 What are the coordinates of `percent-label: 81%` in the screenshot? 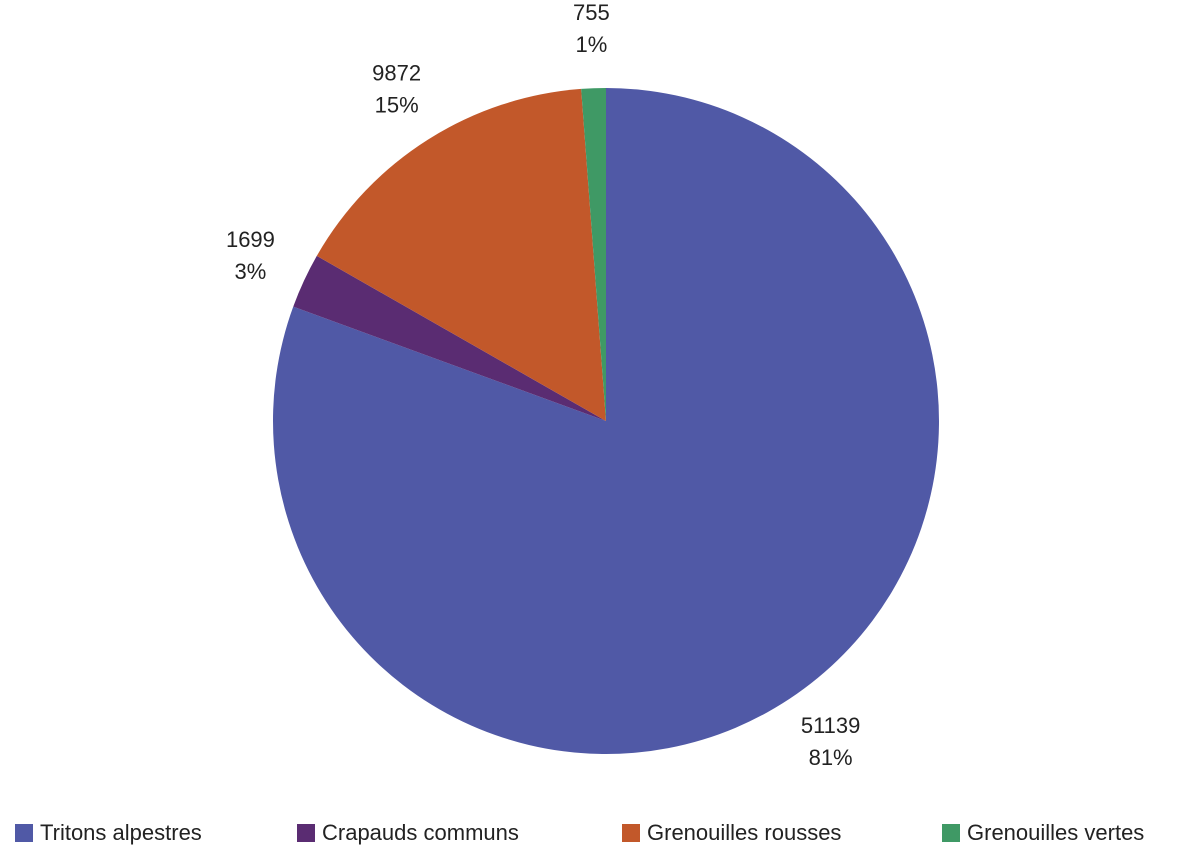 It's located at (831, 757).